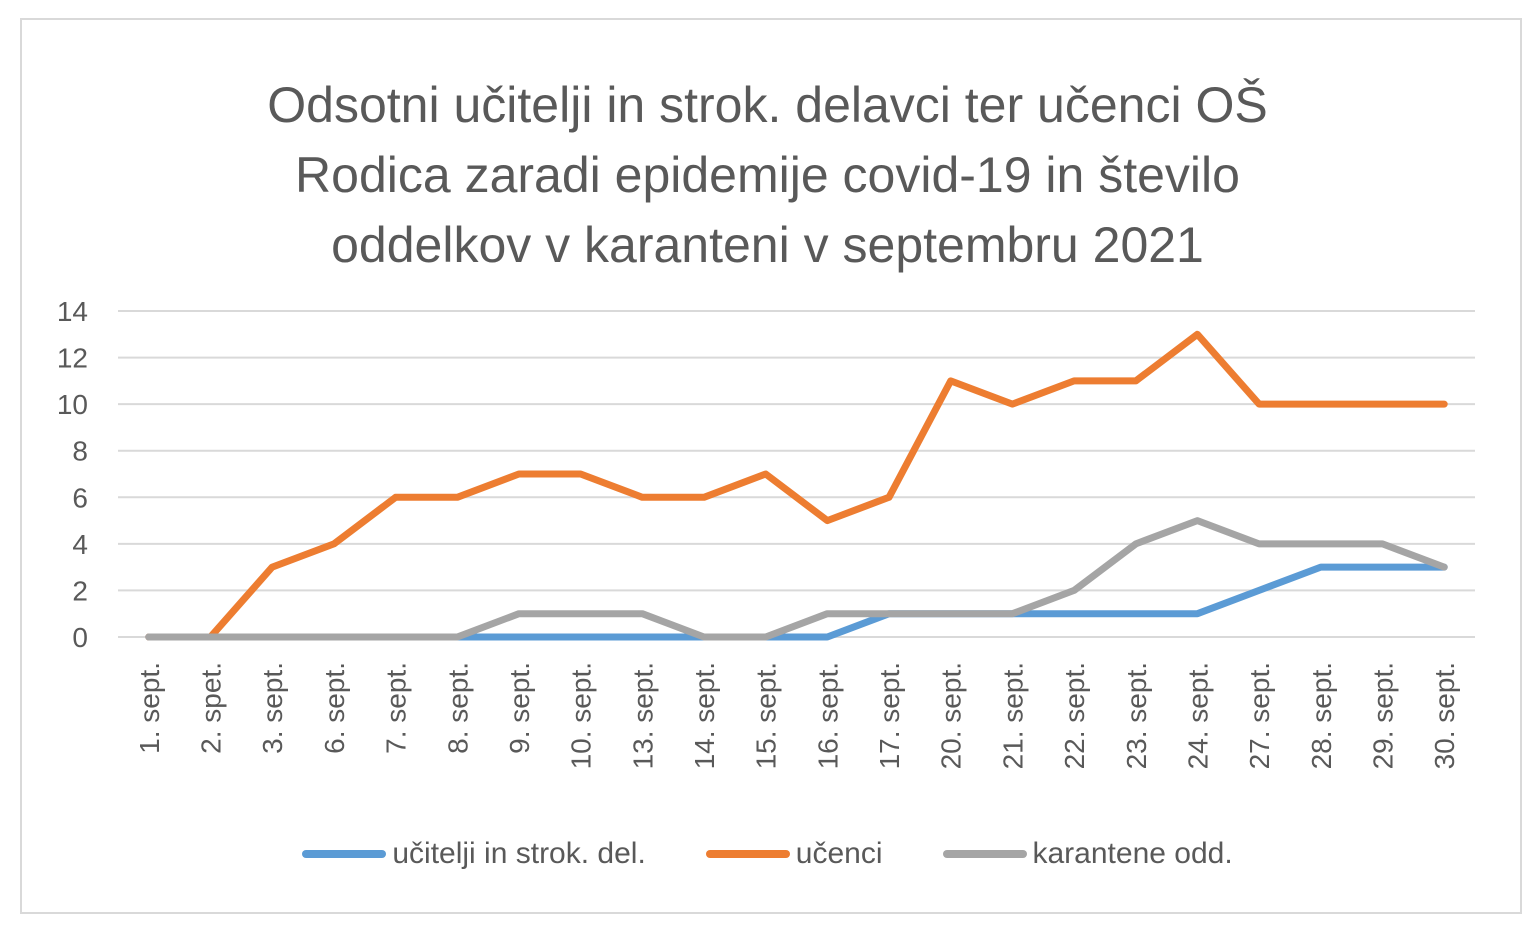 The height and width of the screenshot is (934, 1535). I want to click on x-tick-label: 23. sept., so click(1136, 715).